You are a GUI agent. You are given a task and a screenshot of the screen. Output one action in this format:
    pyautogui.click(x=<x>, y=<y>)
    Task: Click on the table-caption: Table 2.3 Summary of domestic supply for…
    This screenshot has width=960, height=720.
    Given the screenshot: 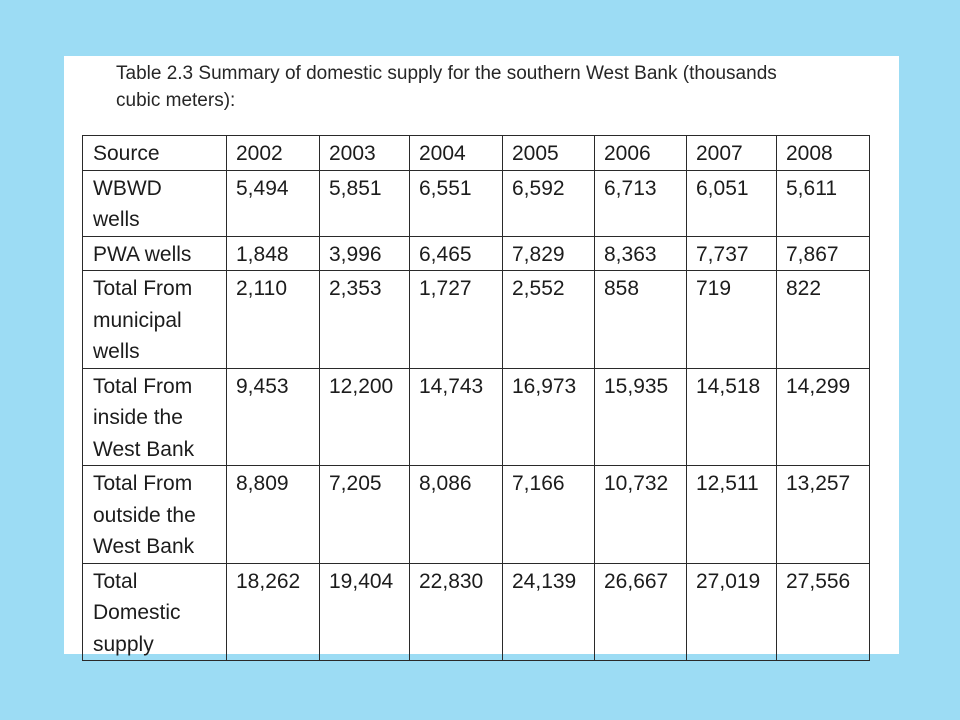 What is the action you would take?
    pyautogui.click(x=476, y=87)
    